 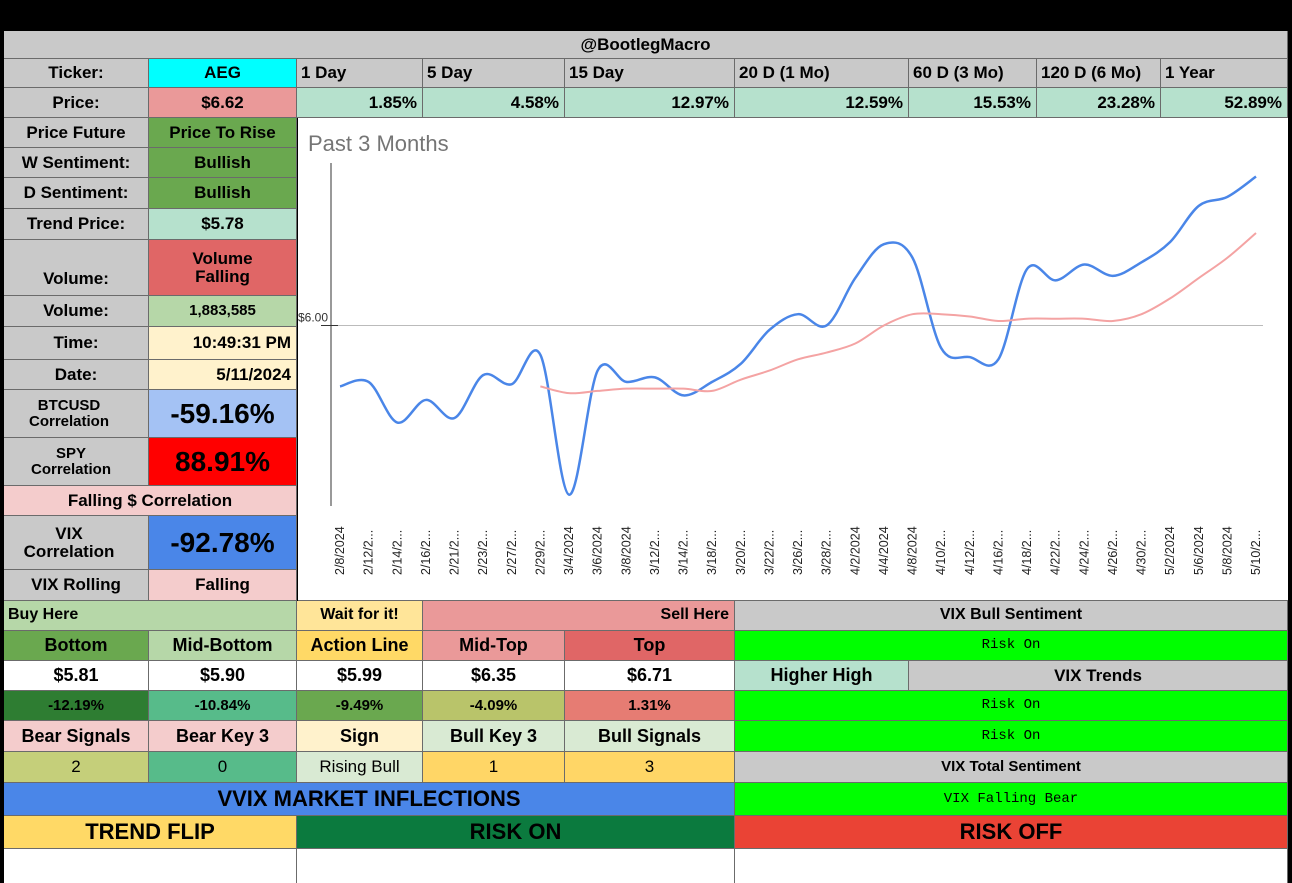 I want to click on price-mid-bottom: $5.90, so click(x=223, y=676).